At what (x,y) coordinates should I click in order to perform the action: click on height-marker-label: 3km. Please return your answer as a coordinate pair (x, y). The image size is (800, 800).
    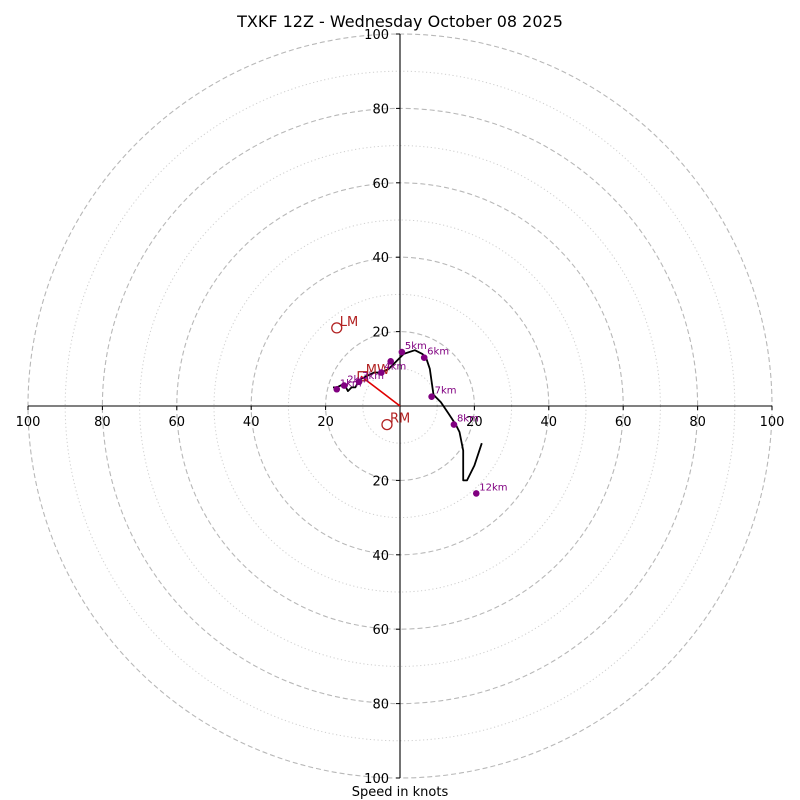
    Looking at the image, I should click on (373, 376).